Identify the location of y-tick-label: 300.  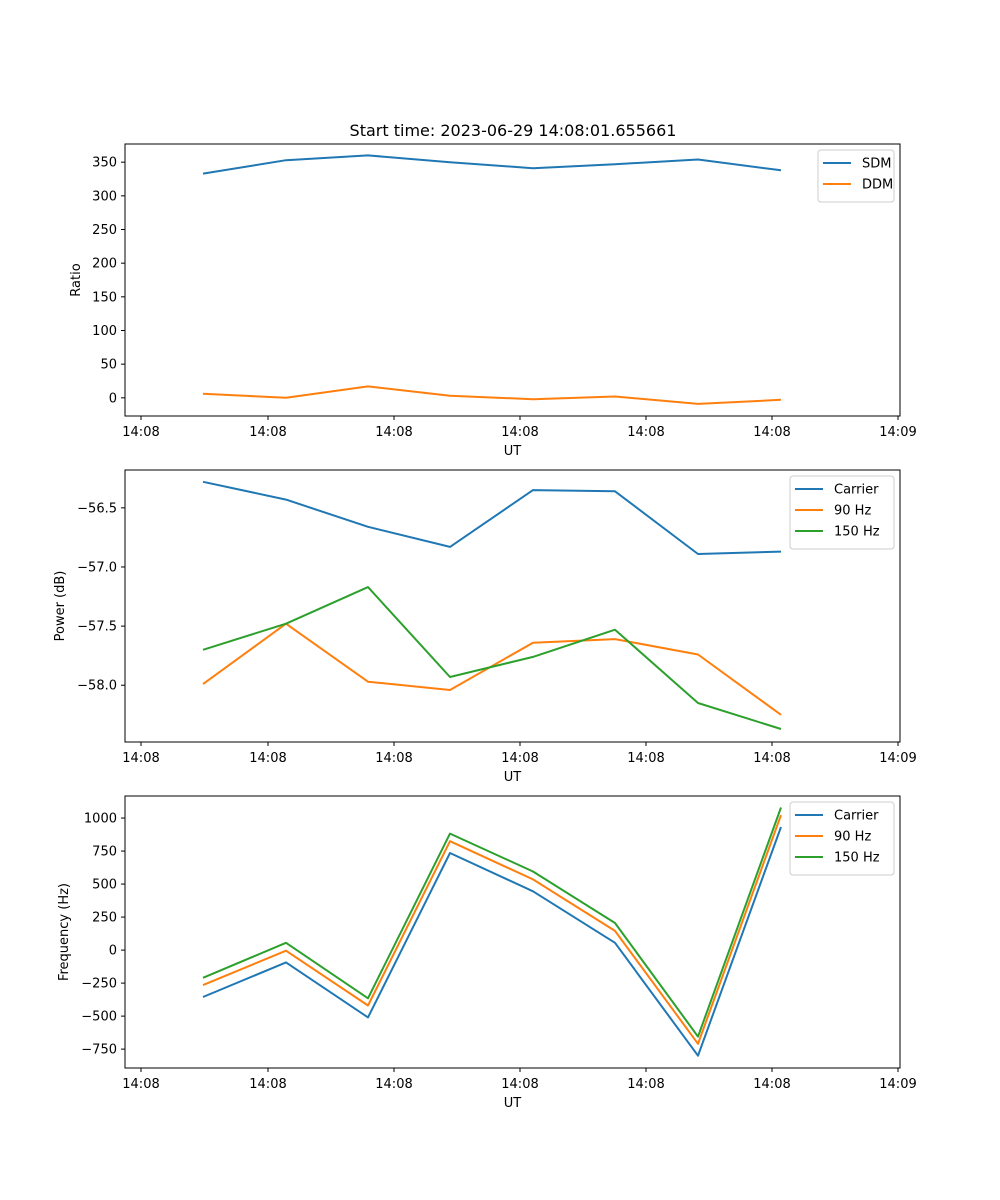
(104, 196).